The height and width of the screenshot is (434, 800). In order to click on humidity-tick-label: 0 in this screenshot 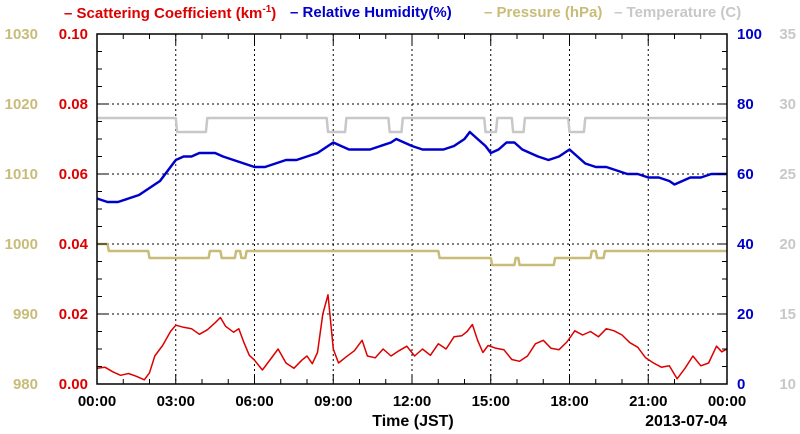, I will do `click(741, 384)`.